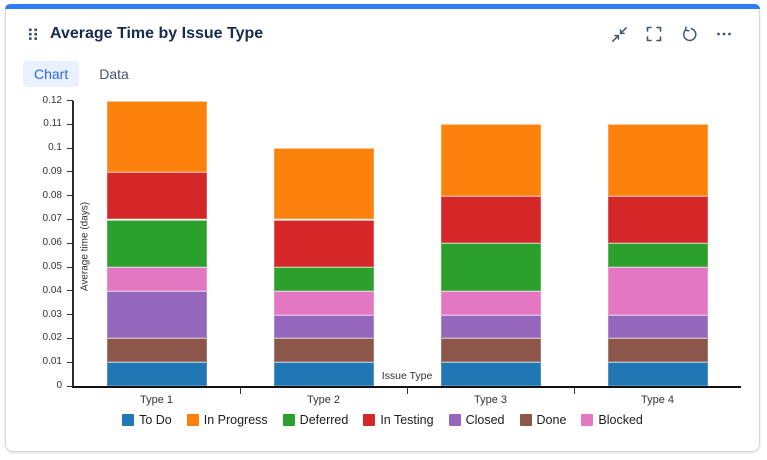 The height and width of the screenshot is (460, 767). What do you see at coordinates (490, 400) in the screenshot?
I see `x-category-label: Type 3` at bounding box center [490, 400].